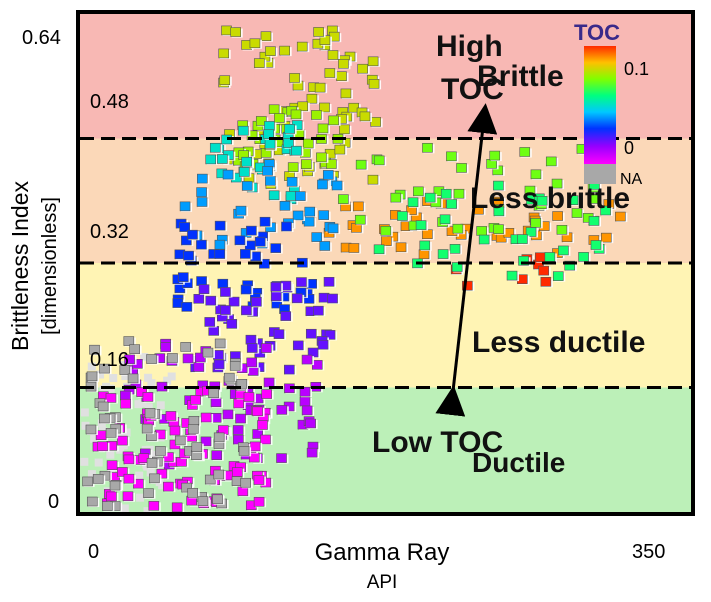  Describe the element at coordinates (636, 69) in the screenshot. I see `colorbar-max-label: 0.1` at that location.